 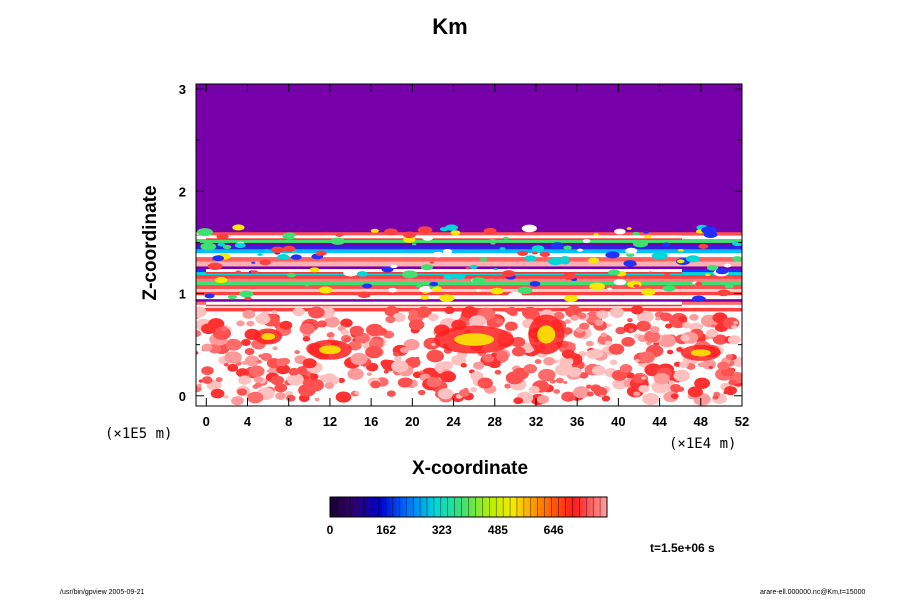 I want to click on colorbar-tick-label: 485, so click(x=498, y=530).